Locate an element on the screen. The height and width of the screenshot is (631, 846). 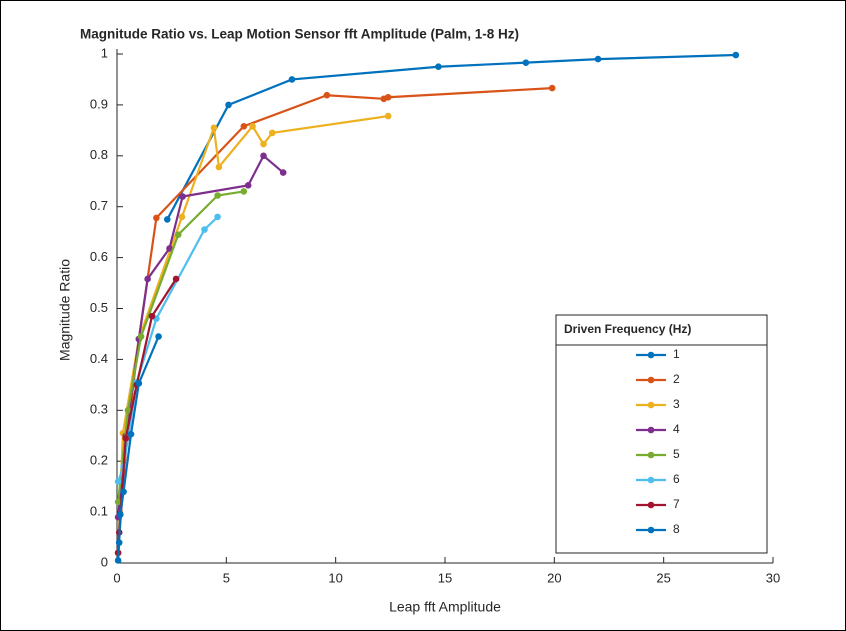
legend-label: 3 is located at coordinates (676, 404).